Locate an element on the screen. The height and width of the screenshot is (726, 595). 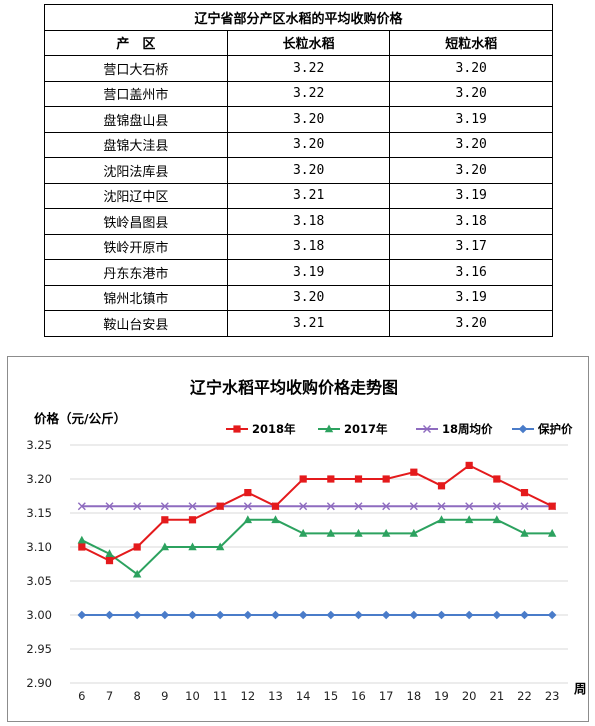
region-cell: 铁岭昌图县 is located at coordinates (136, 221).